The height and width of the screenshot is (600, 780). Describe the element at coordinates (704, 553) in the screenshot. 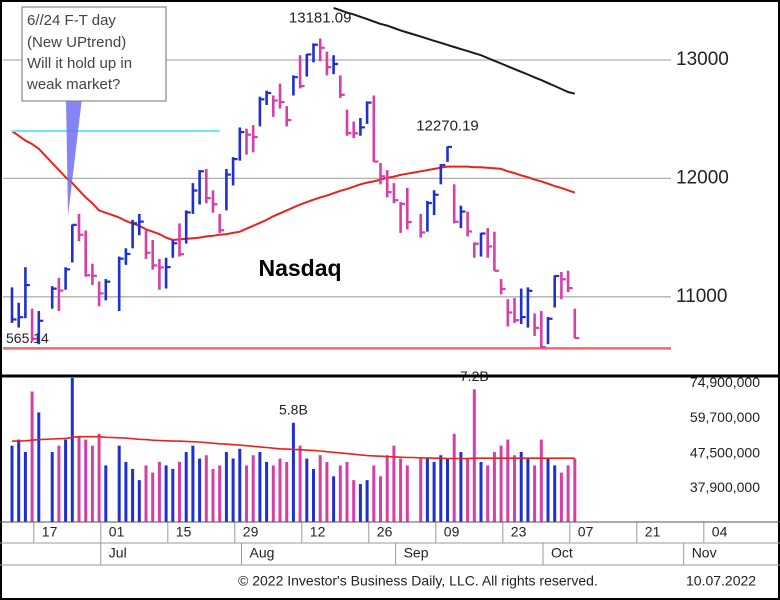

I see `month-label: Nov` at that location.